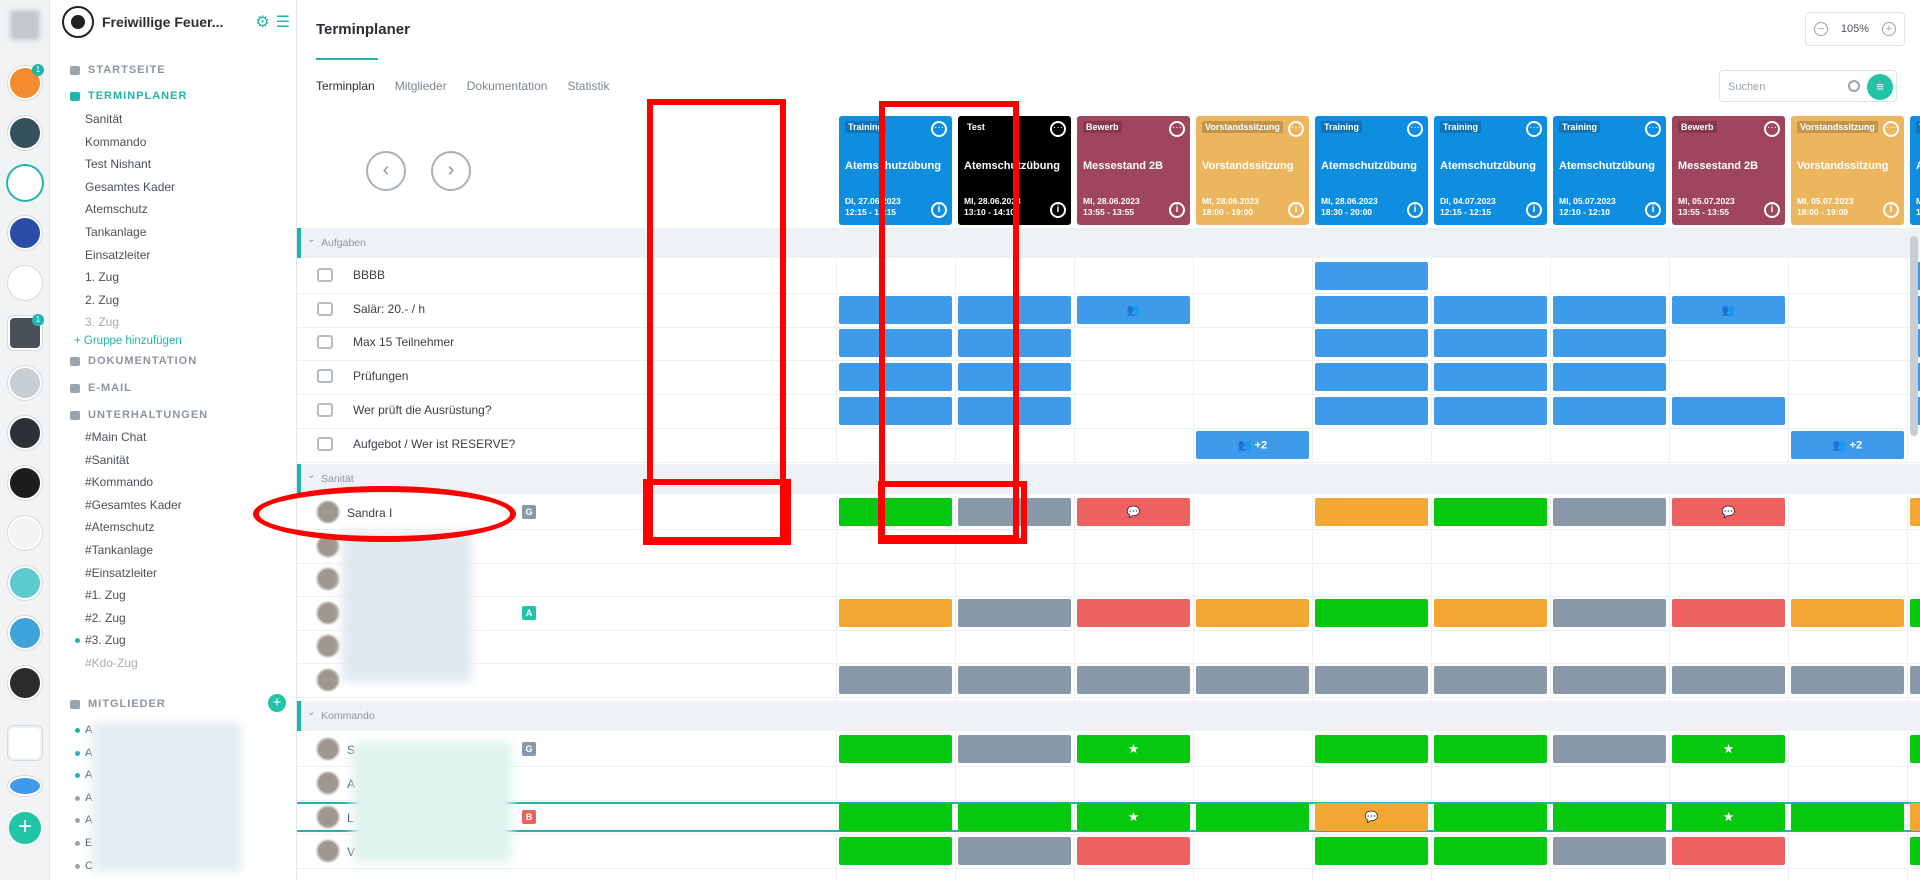 The image size is (1920, 880). What do you see at coordinates (451, 171) in the screenshot?
I see `next-arrow-button: ›` at bounding box center [451, 171].